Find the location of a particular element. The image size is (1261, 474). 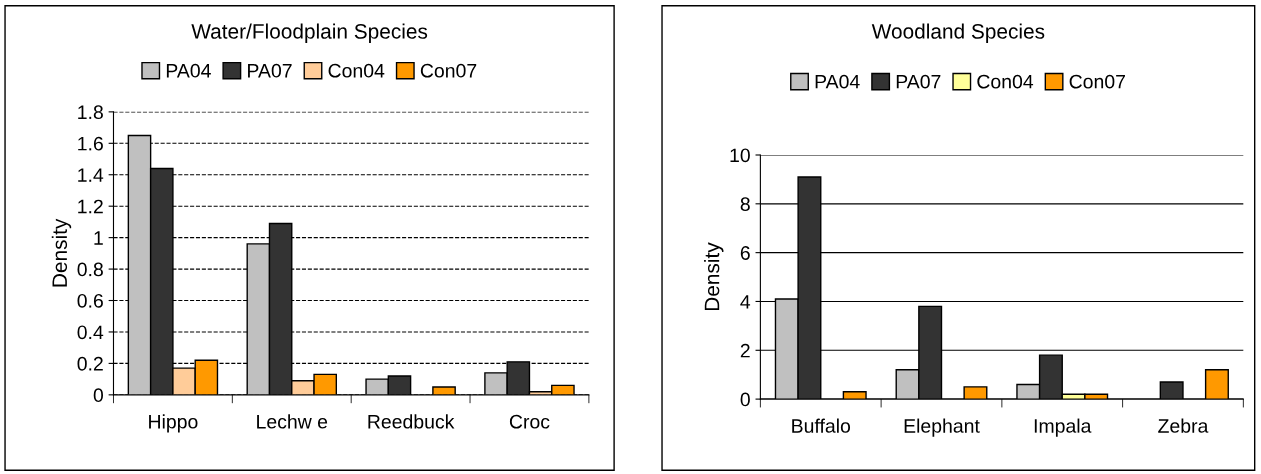

y-tick-label: 2 is located at coordinates (745, 350).